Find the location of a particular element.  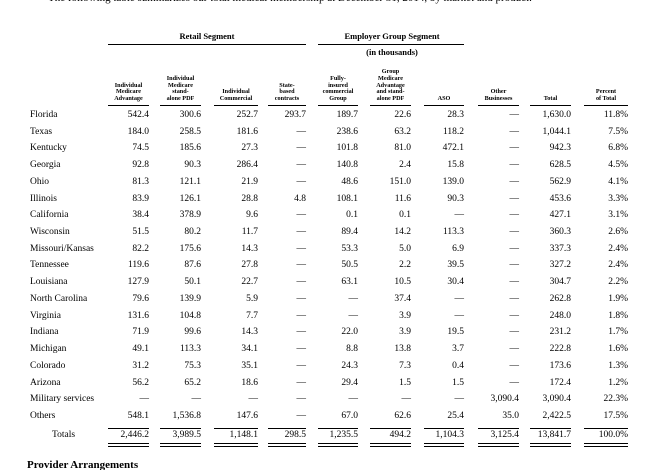

table-cell: 49.1 is located at coordinates (140, 349).